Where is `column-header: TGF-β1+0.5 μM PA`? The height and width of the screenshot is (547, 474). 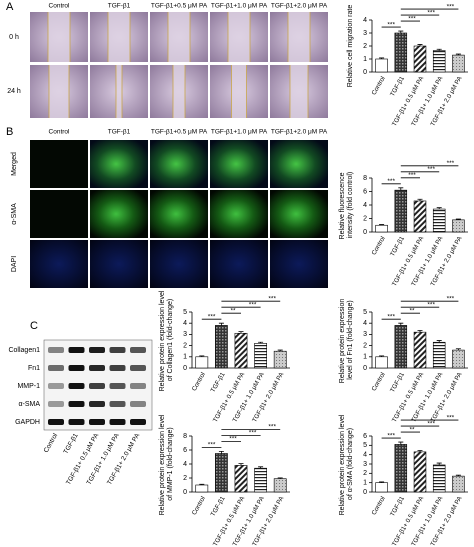 column-header: TGF-β1+0.5 μM PA is located at coordinates (179, 132).